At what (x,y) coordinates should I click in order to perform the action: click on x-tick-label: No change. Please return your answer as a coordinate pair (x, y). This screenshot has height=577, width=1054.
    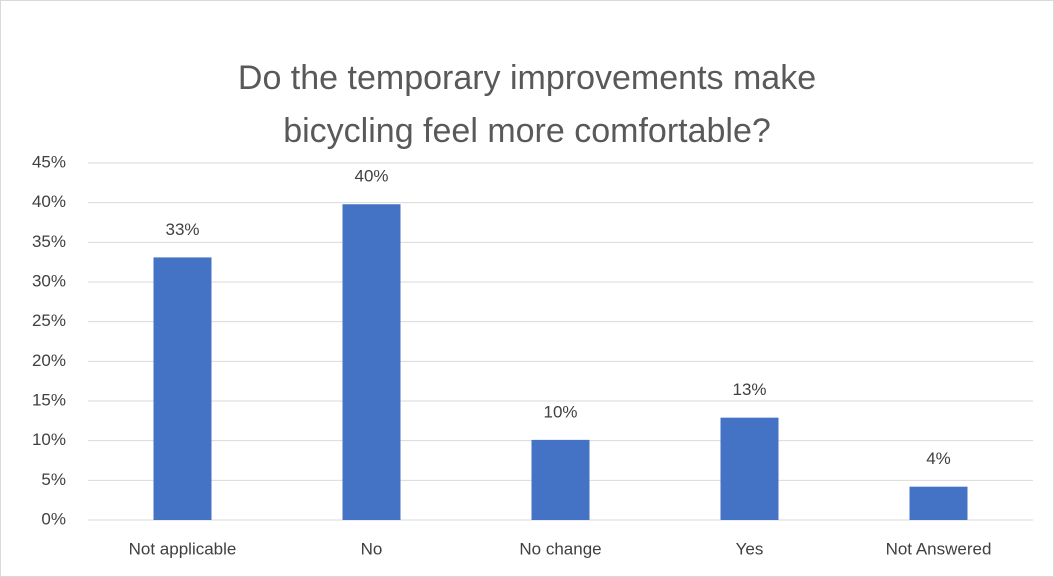
    Looking at the image, I should click on (560, 548).